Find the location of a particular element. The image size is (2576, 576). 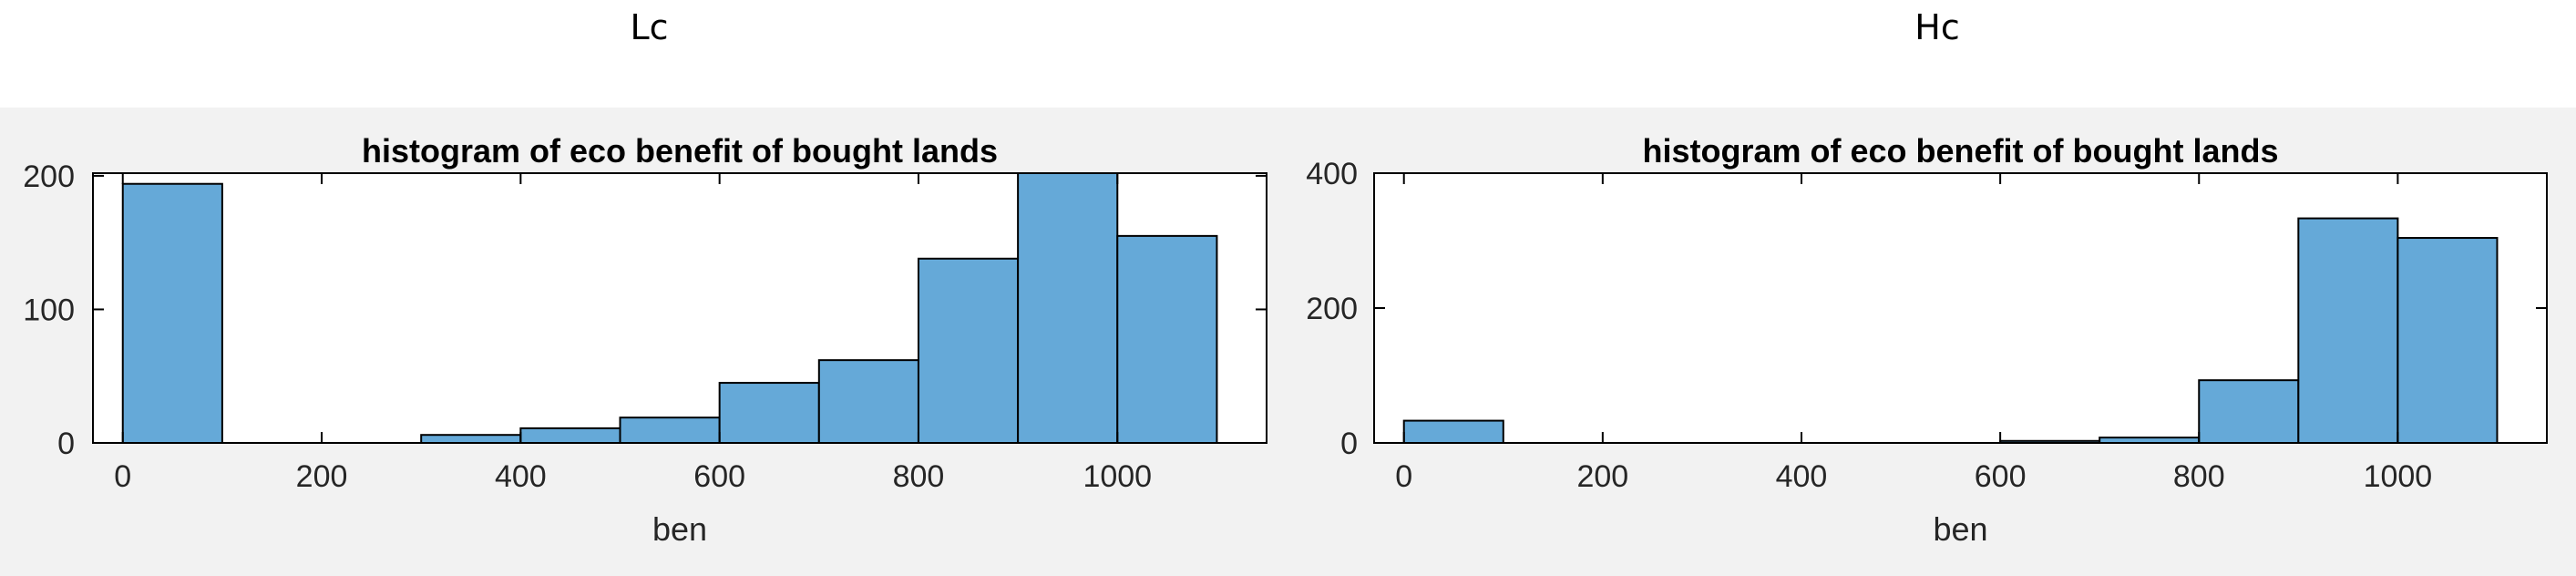

panel-caption-right: Hc is located at coordinates (1937, 27).